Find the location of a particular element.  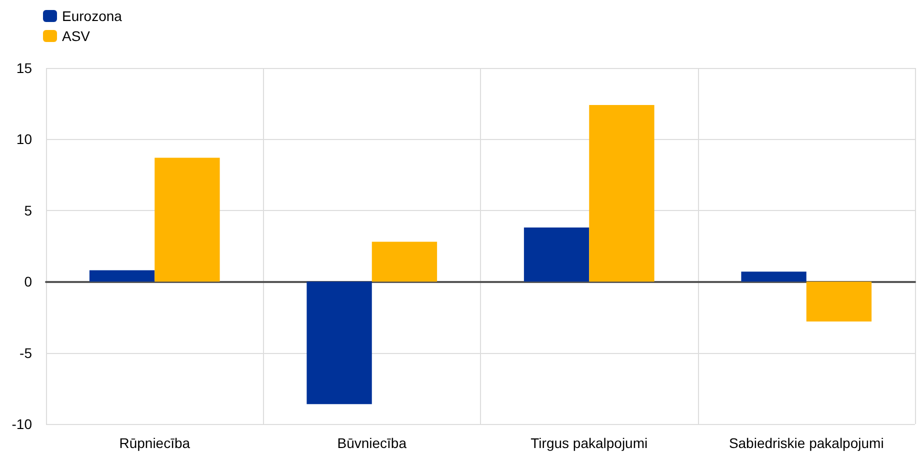

legend-label: Eurozona is located at coordinates (92, 16).